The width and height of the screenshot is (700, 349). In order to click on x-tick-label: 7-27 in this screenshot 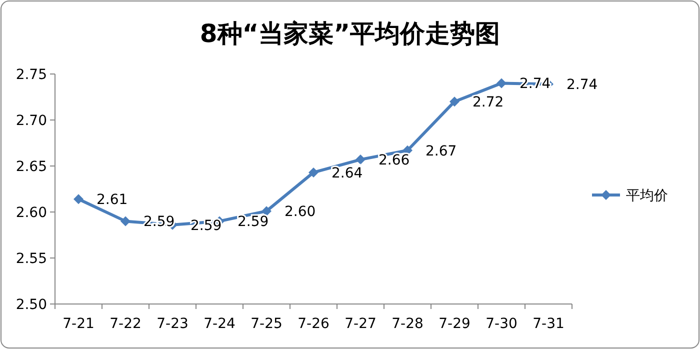, I will do `click(360, 324)`.